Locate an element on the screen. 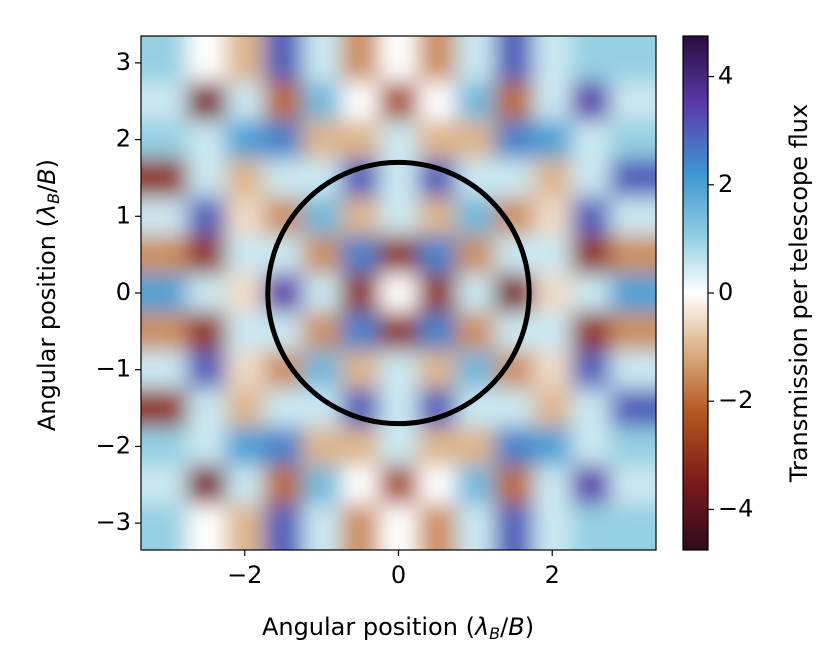 The height and width of the screenshot is (668, 830). colorbar-tick-label: 4 is located at coordinates (725, 76).